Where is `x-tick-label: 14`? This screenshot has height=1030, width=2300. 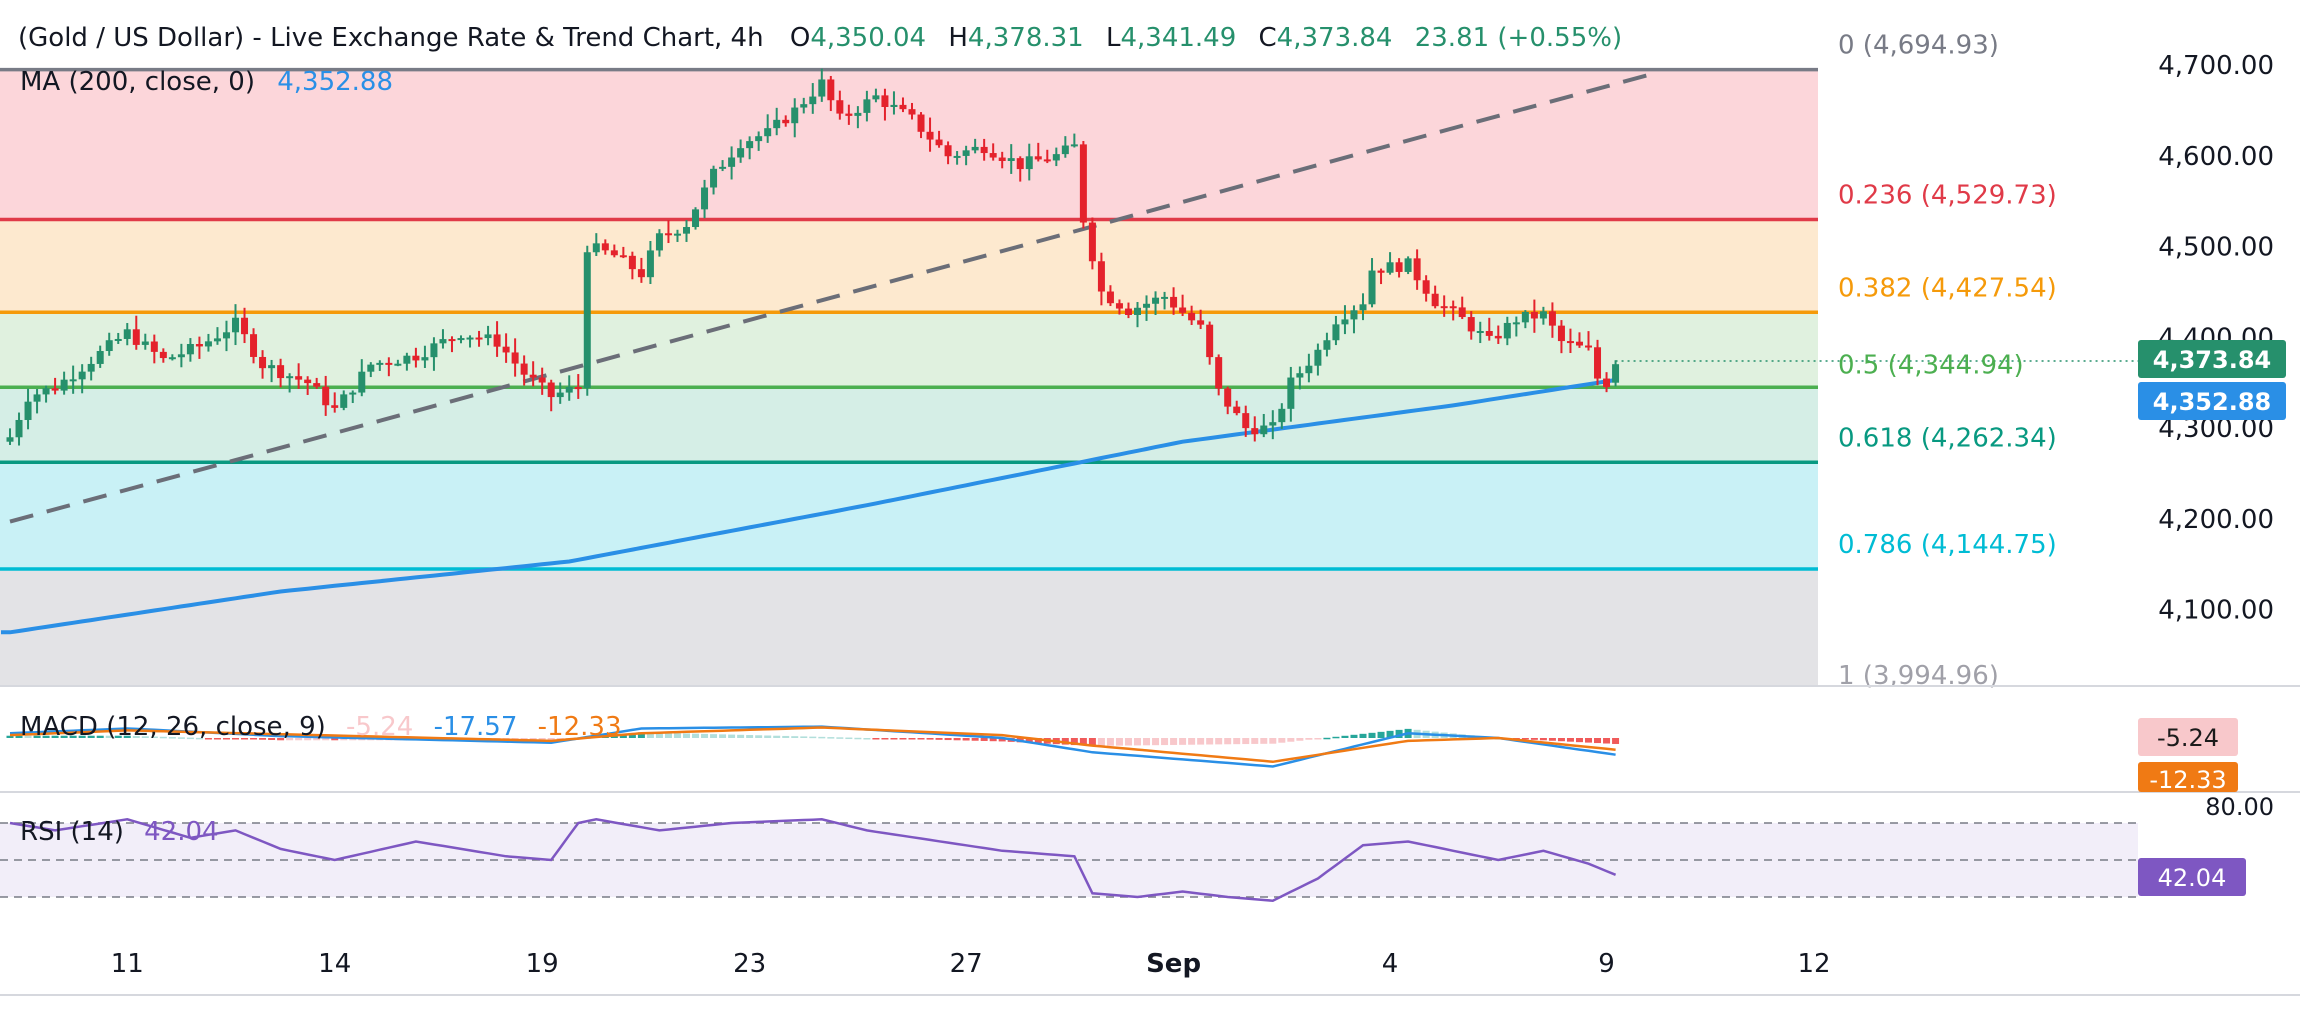
x-tick-label: 14 is located at coordinates (334, 964).